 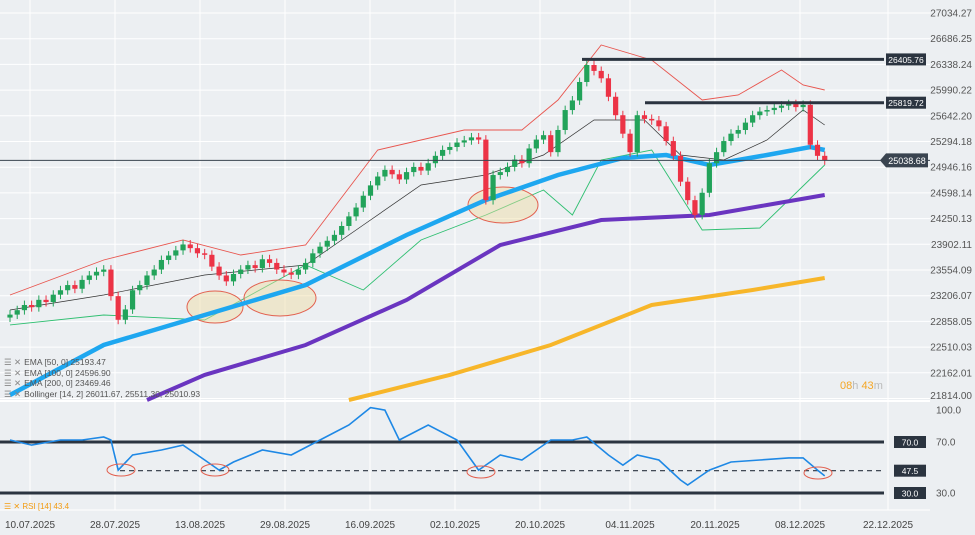 I want to click on x-tick-label: 28.07.2025, so click(x=115, y=525).